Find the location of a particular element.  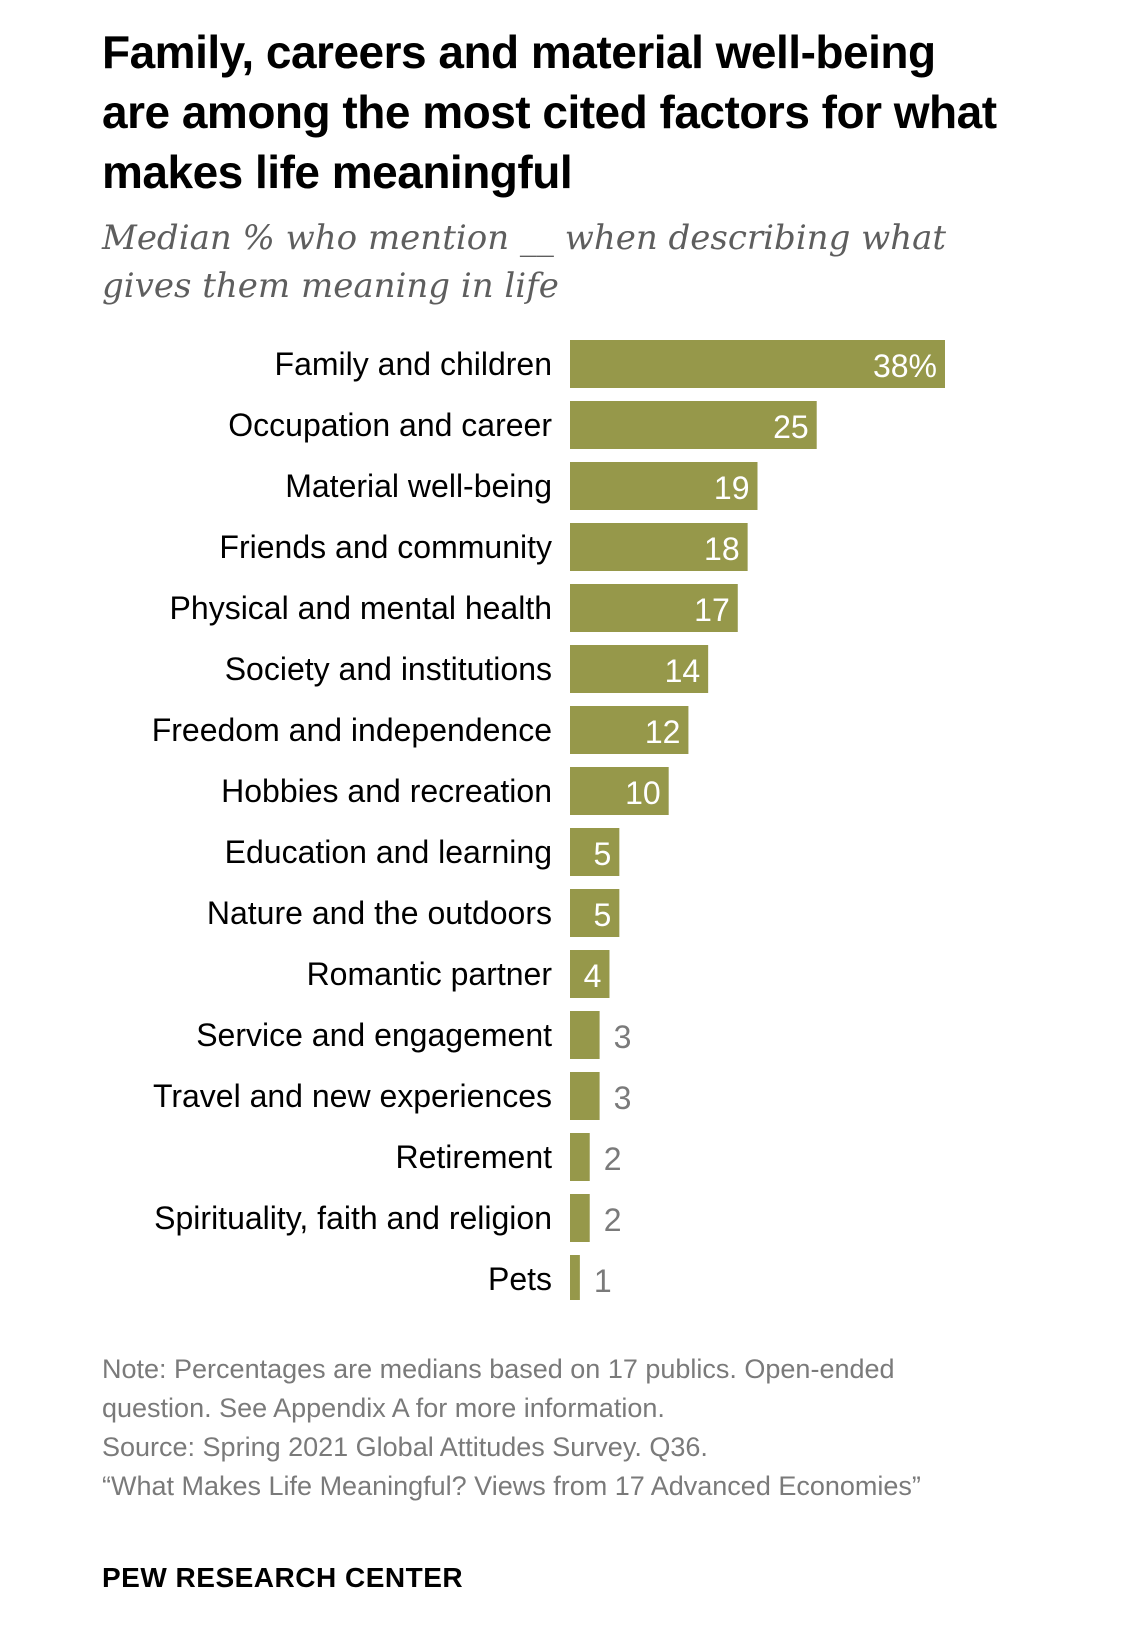

value-label-material-well-being: 19 is located at coordinates (732, 488).